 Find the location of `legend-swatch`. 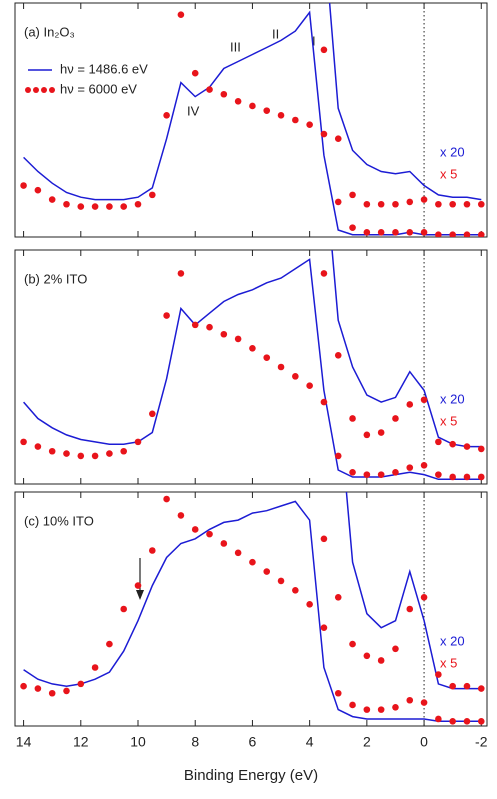

legend-swatch is located at coordinates (52, 90).